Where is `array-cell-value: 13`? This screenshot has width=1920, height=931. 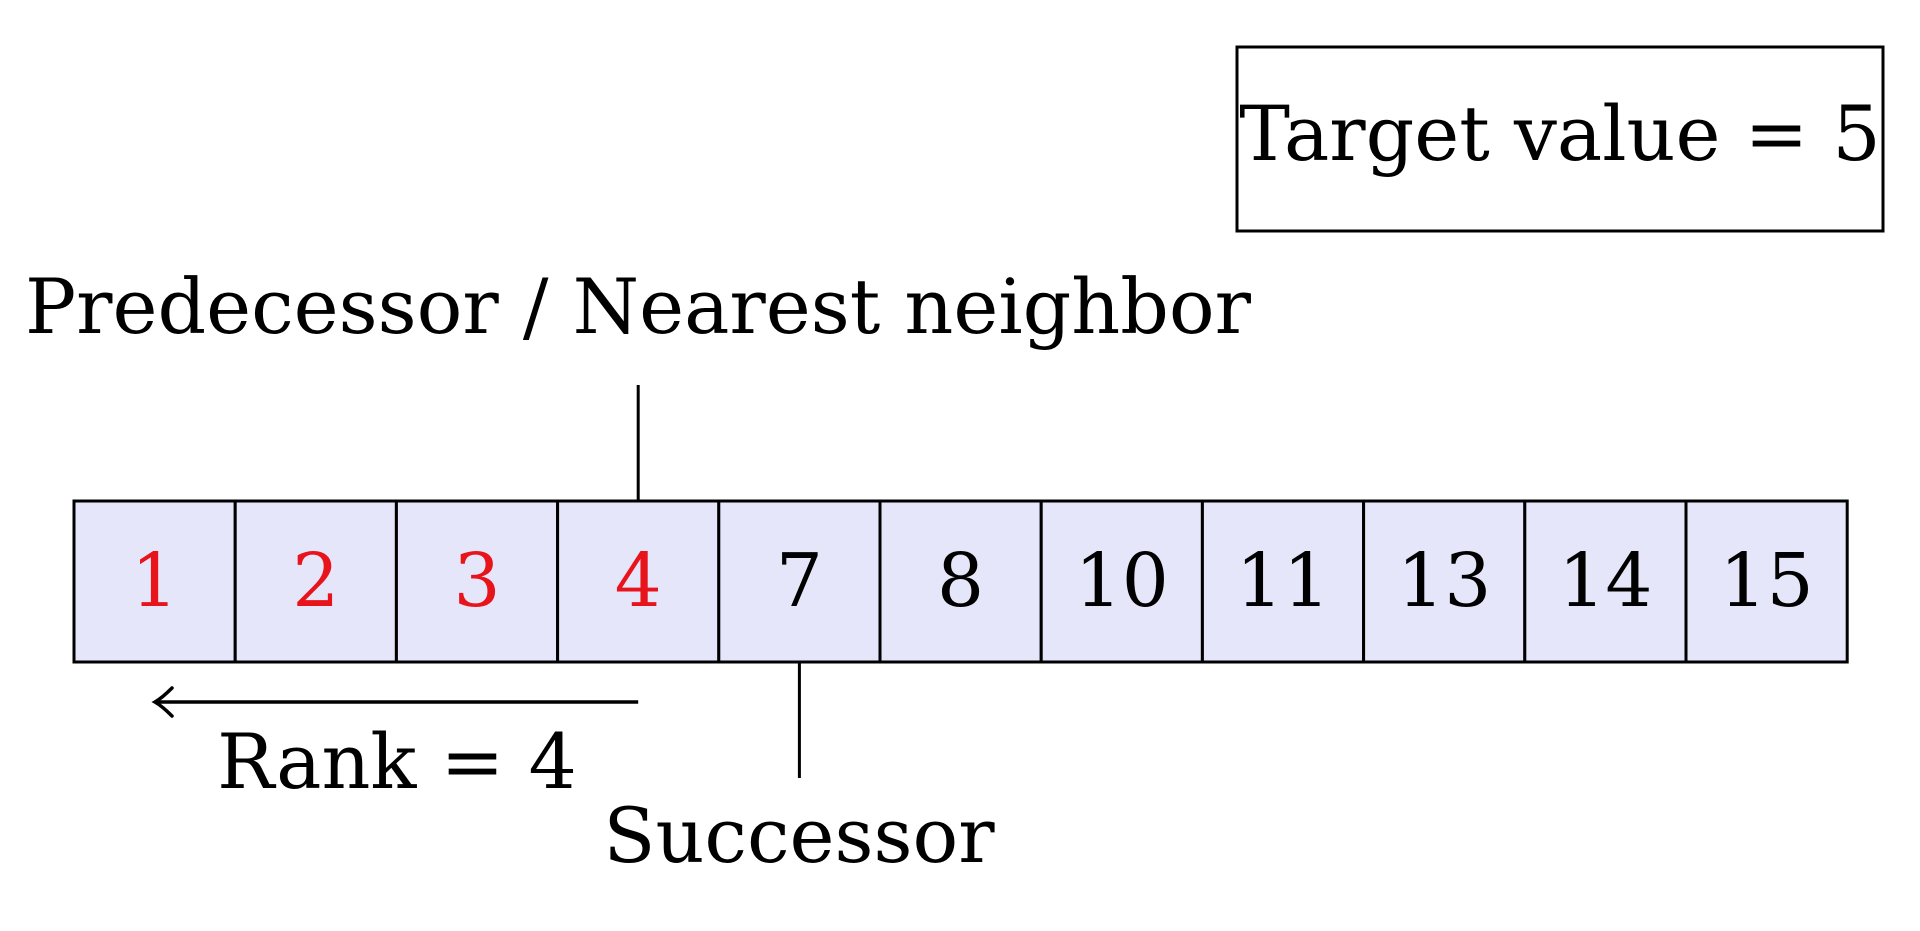
array-cell-value: 13 is located at coordinates (1444, 581).